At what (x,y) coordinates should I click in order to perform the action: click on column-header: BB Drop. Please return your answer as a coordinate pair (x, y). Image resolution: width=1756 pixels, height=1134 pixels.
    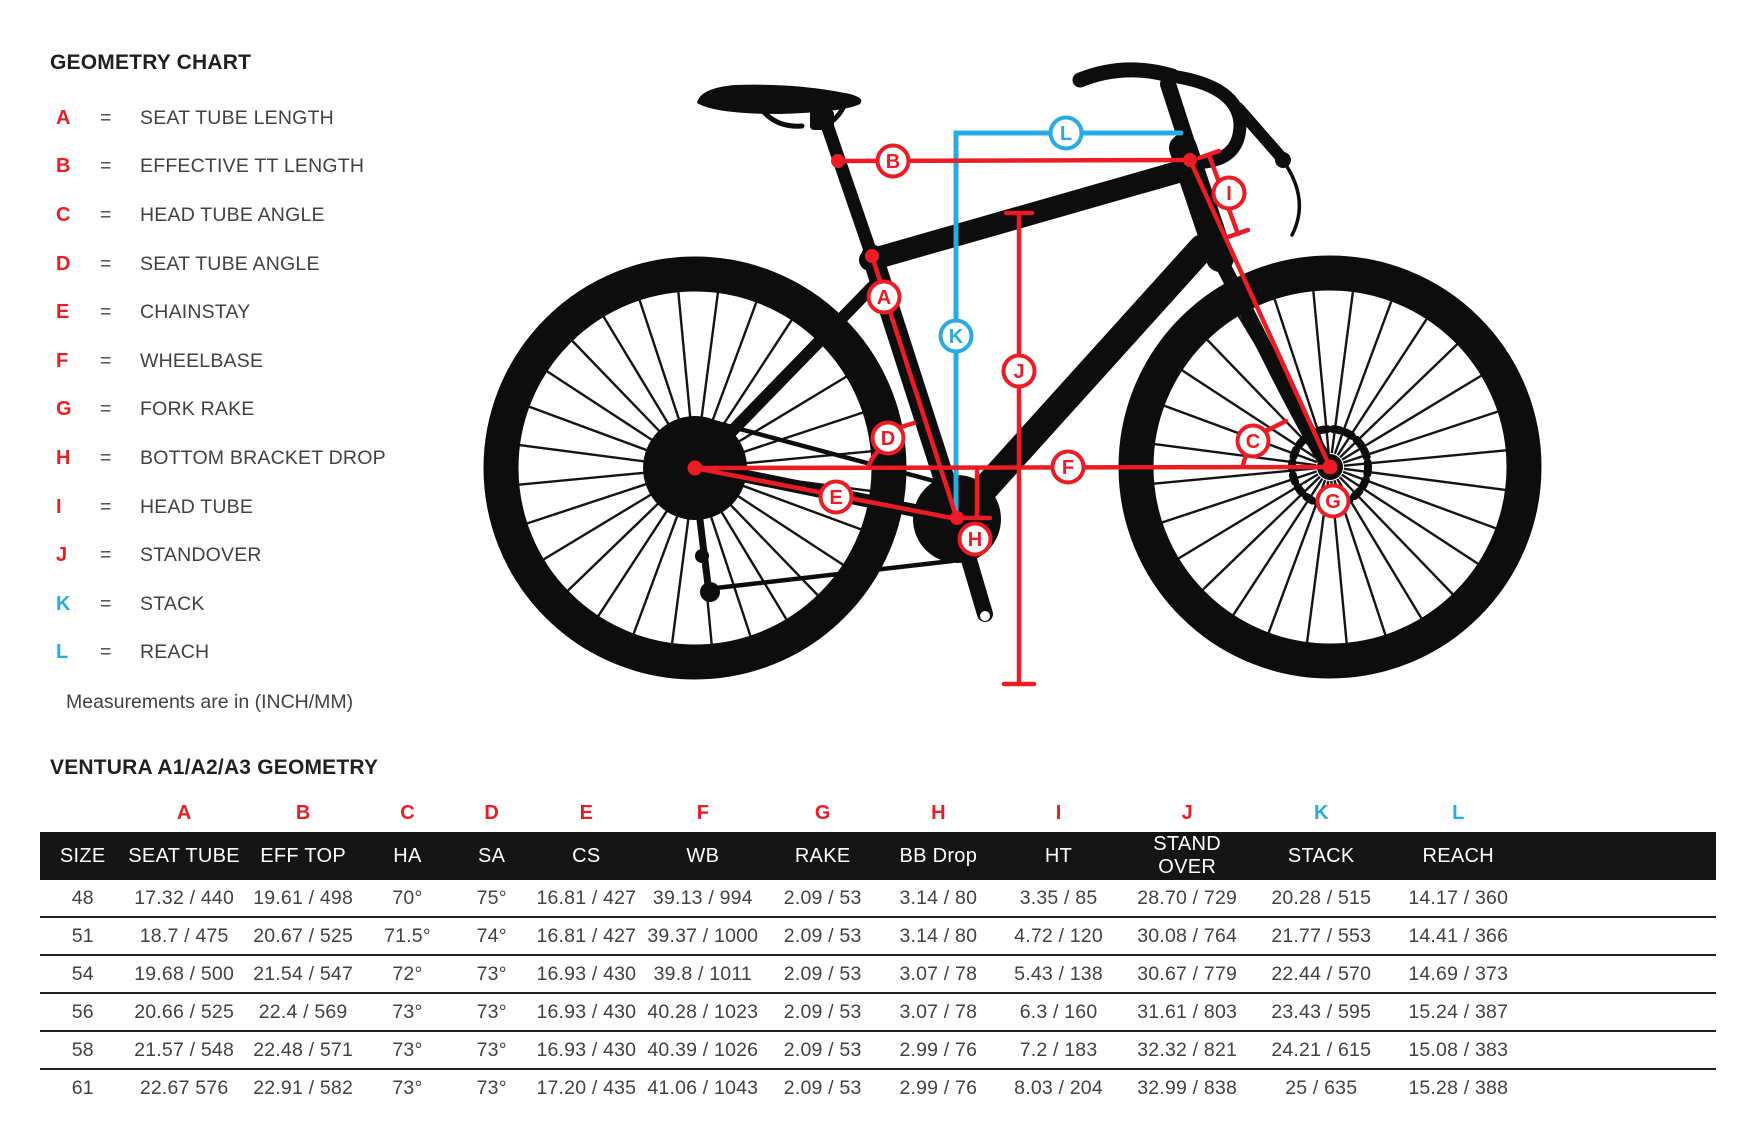
    Looking at the image, I should click on (938, 856).